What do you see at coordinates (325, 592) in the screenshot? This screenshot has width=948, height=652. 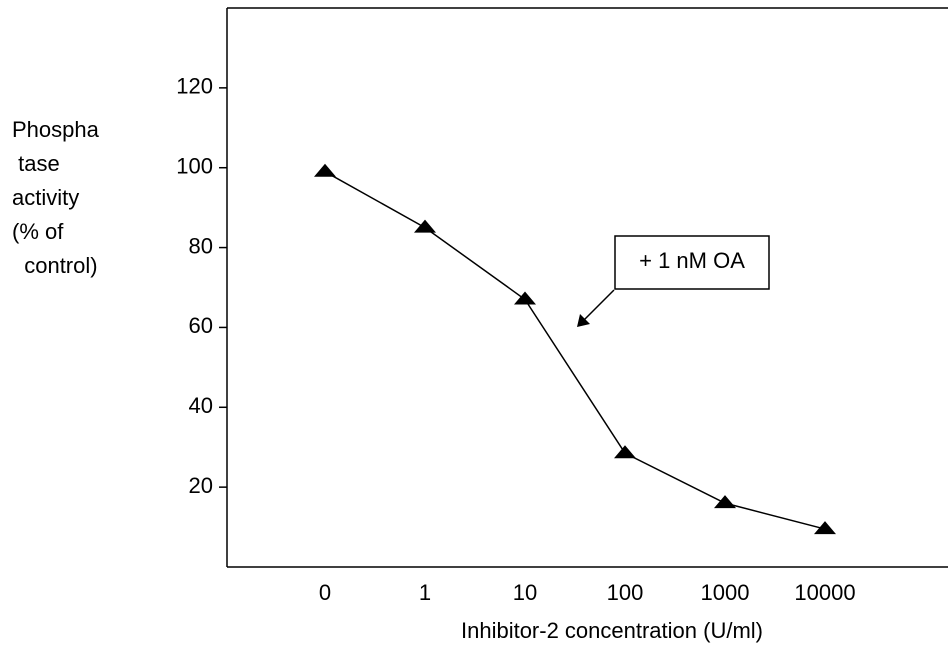 I see `x-tick-label: 0` at bounding box center [325, 592].